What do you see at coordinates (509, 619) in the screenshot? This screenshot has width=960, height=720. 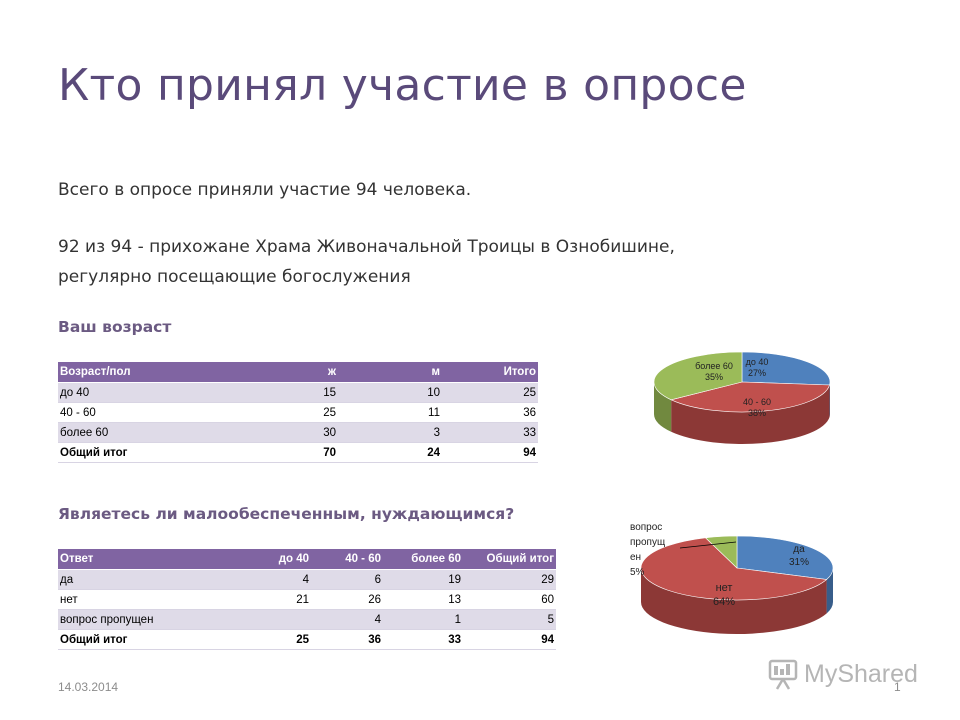 I see `table-cell: 5` at bounding box center [509, 619].